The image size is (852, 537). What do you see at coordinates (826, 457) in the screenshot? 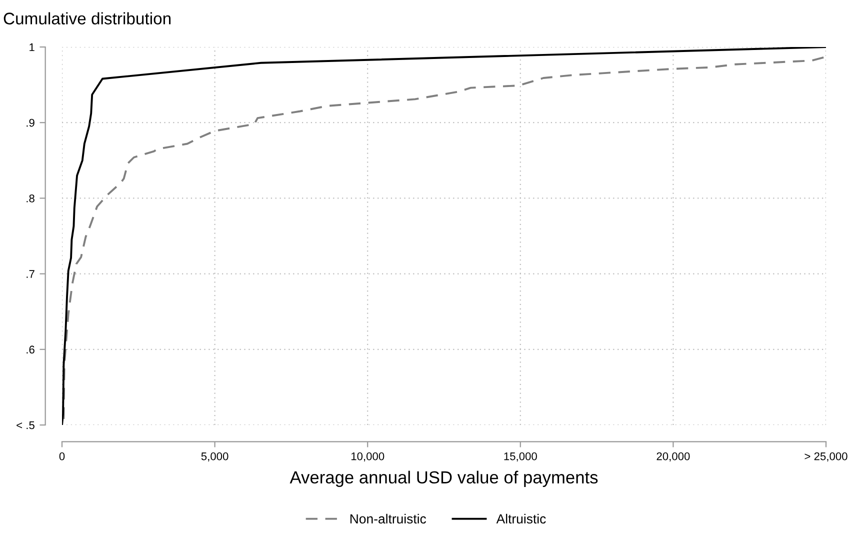
I see `x-tick-label: > 25,000` at bounding box center [826, 457].